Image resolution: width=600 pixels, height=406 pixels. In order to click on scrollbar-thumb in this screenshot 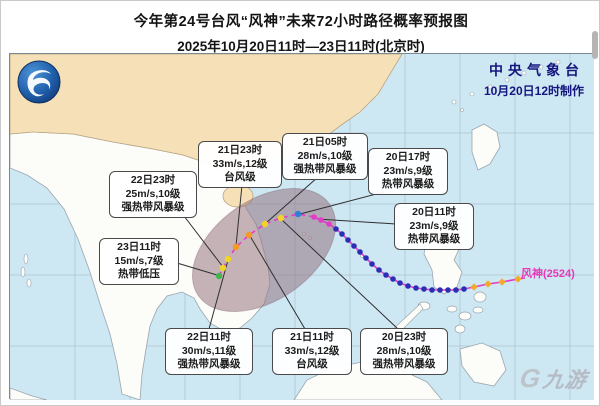, I will do `click(595, 45)`.